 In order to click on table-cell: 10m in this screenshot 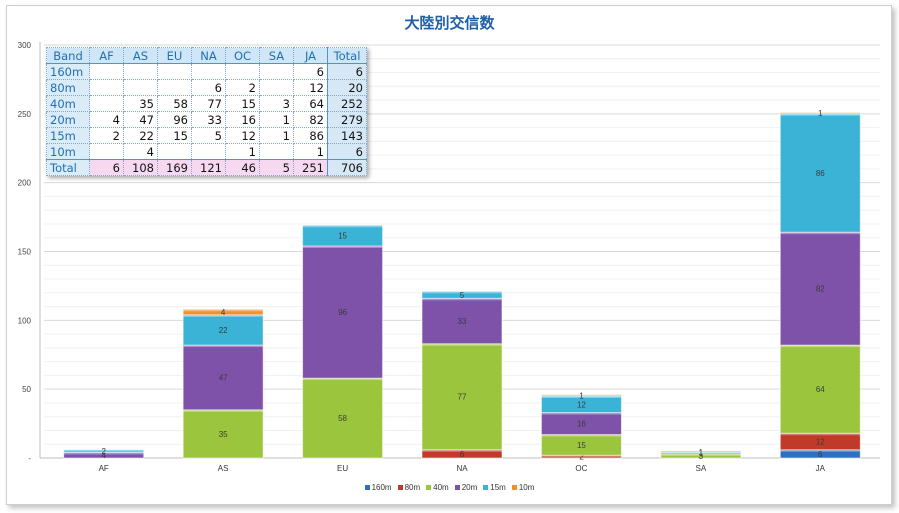, I will do `click(68, 151)`.